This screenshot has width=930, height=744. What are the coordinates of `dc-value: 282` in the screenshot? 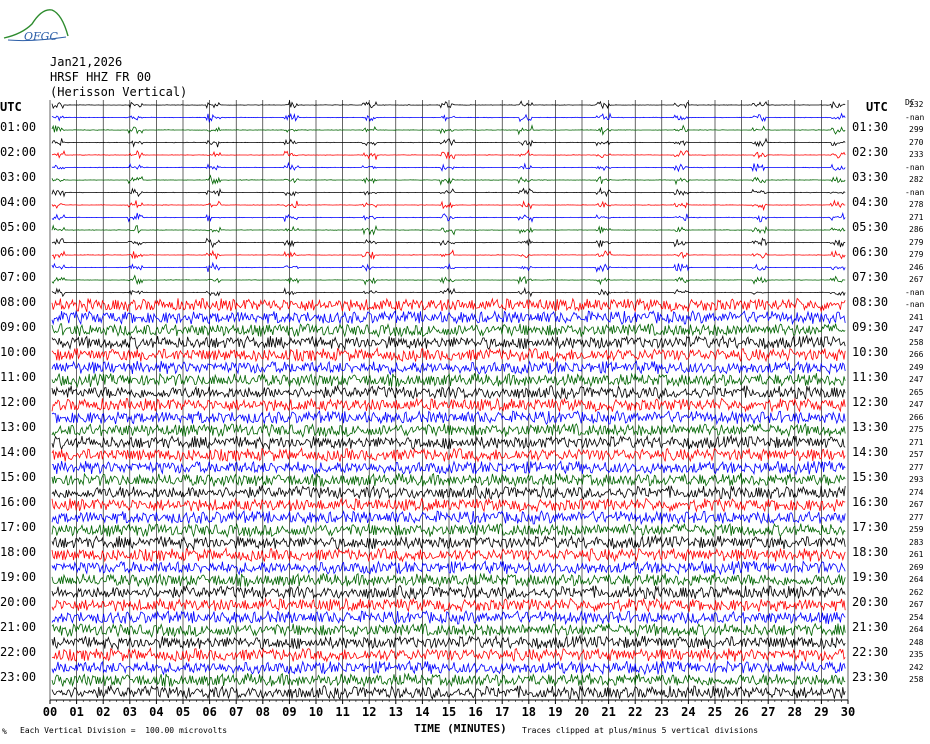 It's located at (916, 179).